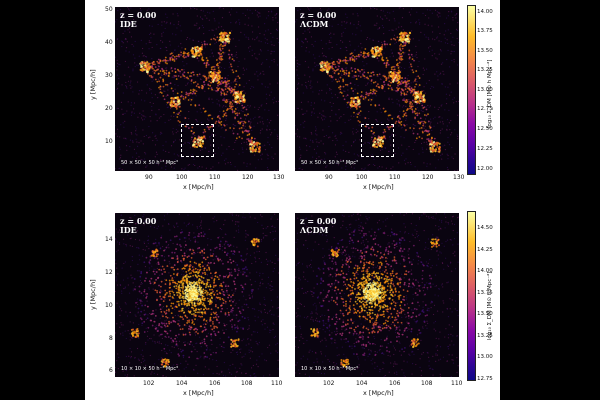 This screenshot has height=400, width=600. Describe the element at coordinates (109, 272) in the screenshot. I see `ytick: 12` at that location.